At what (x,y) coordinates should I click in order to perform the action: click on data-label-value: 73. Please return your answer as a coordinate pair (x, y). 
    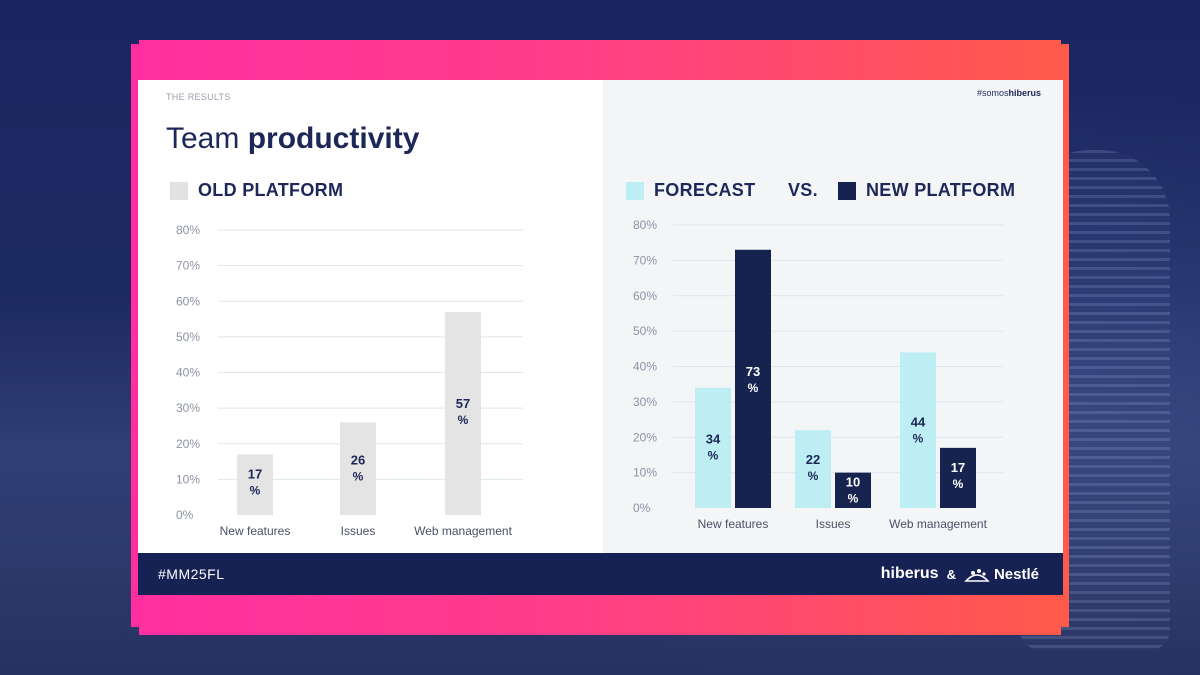
    Looking at the image, I should click on (753, 371).